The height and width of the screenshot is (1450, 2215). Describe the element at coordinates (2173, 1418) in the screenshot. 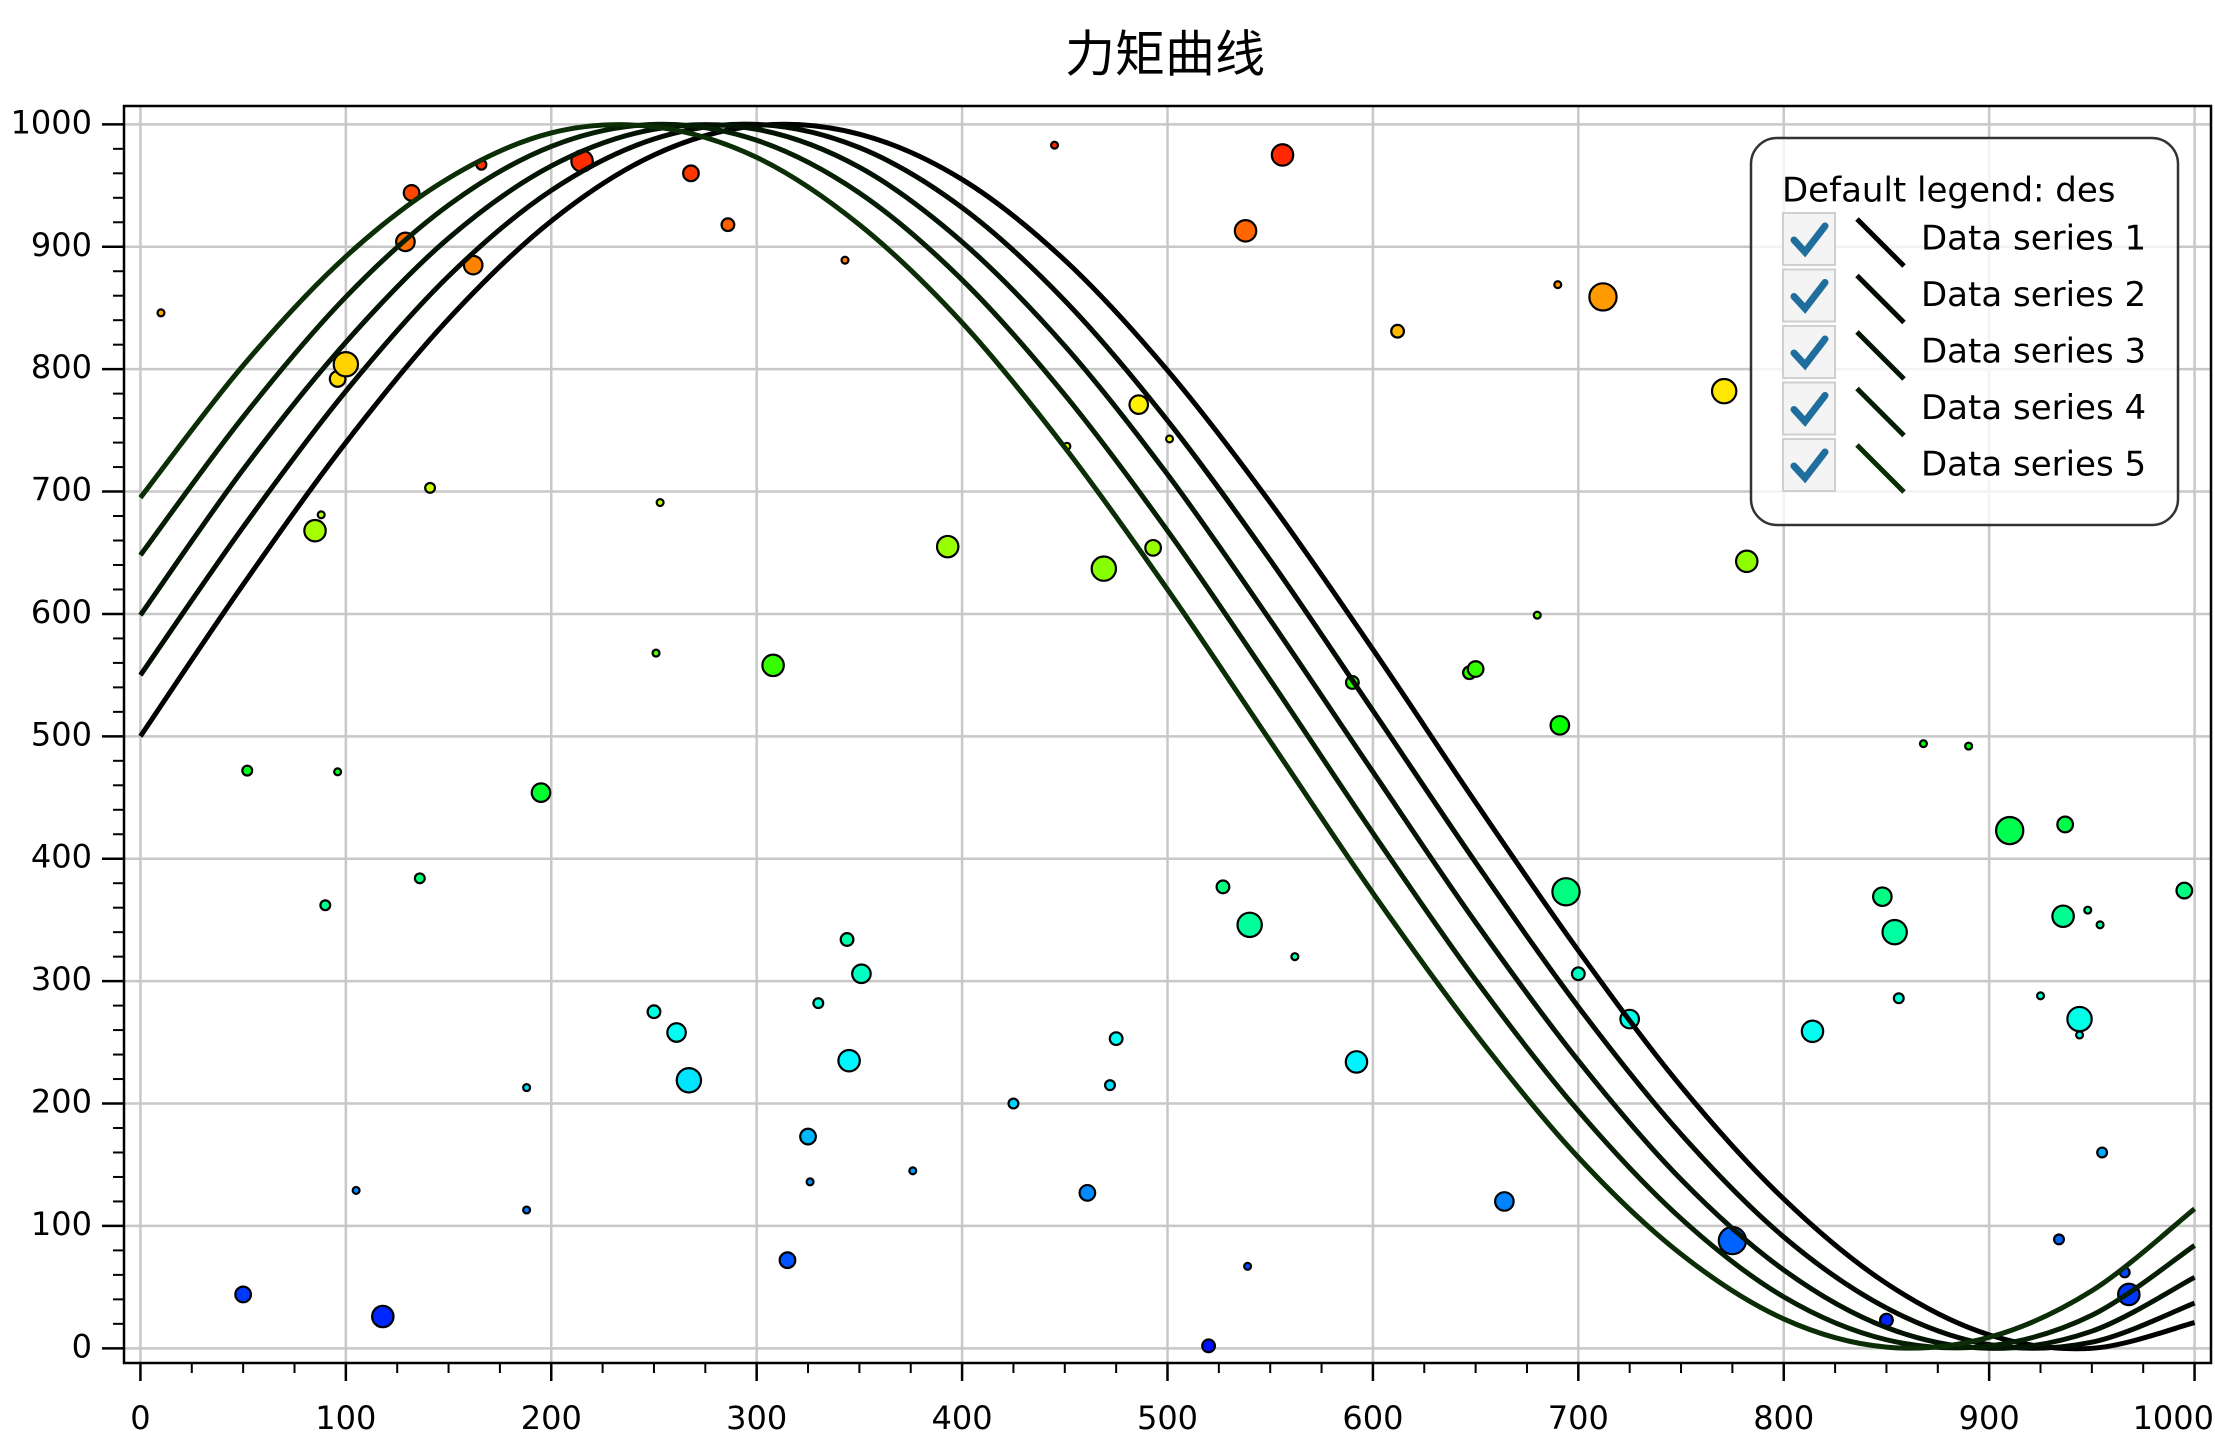

I see `x-tick-label: 1000` at that location.